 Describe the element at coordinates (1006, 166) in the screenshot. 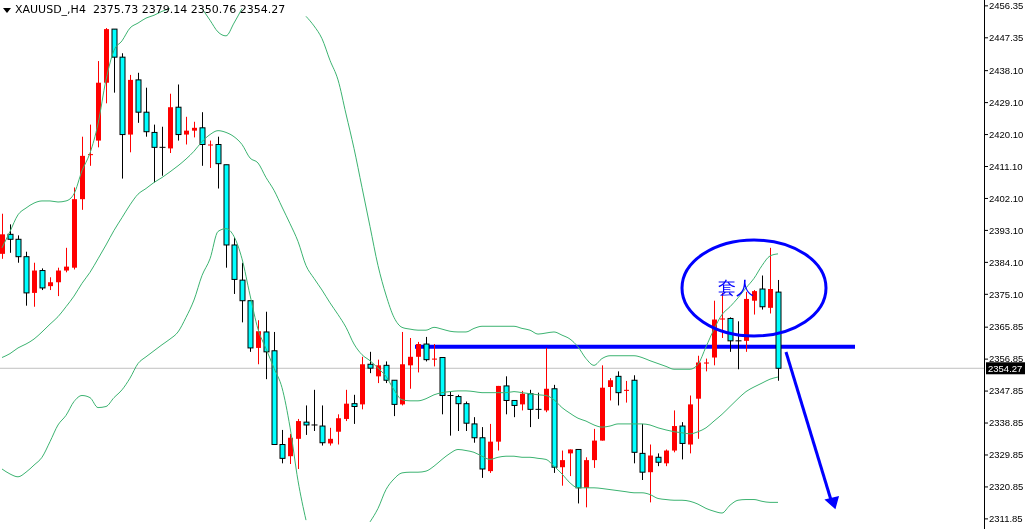

I see `y-tick-label: 2411.10` at that location.